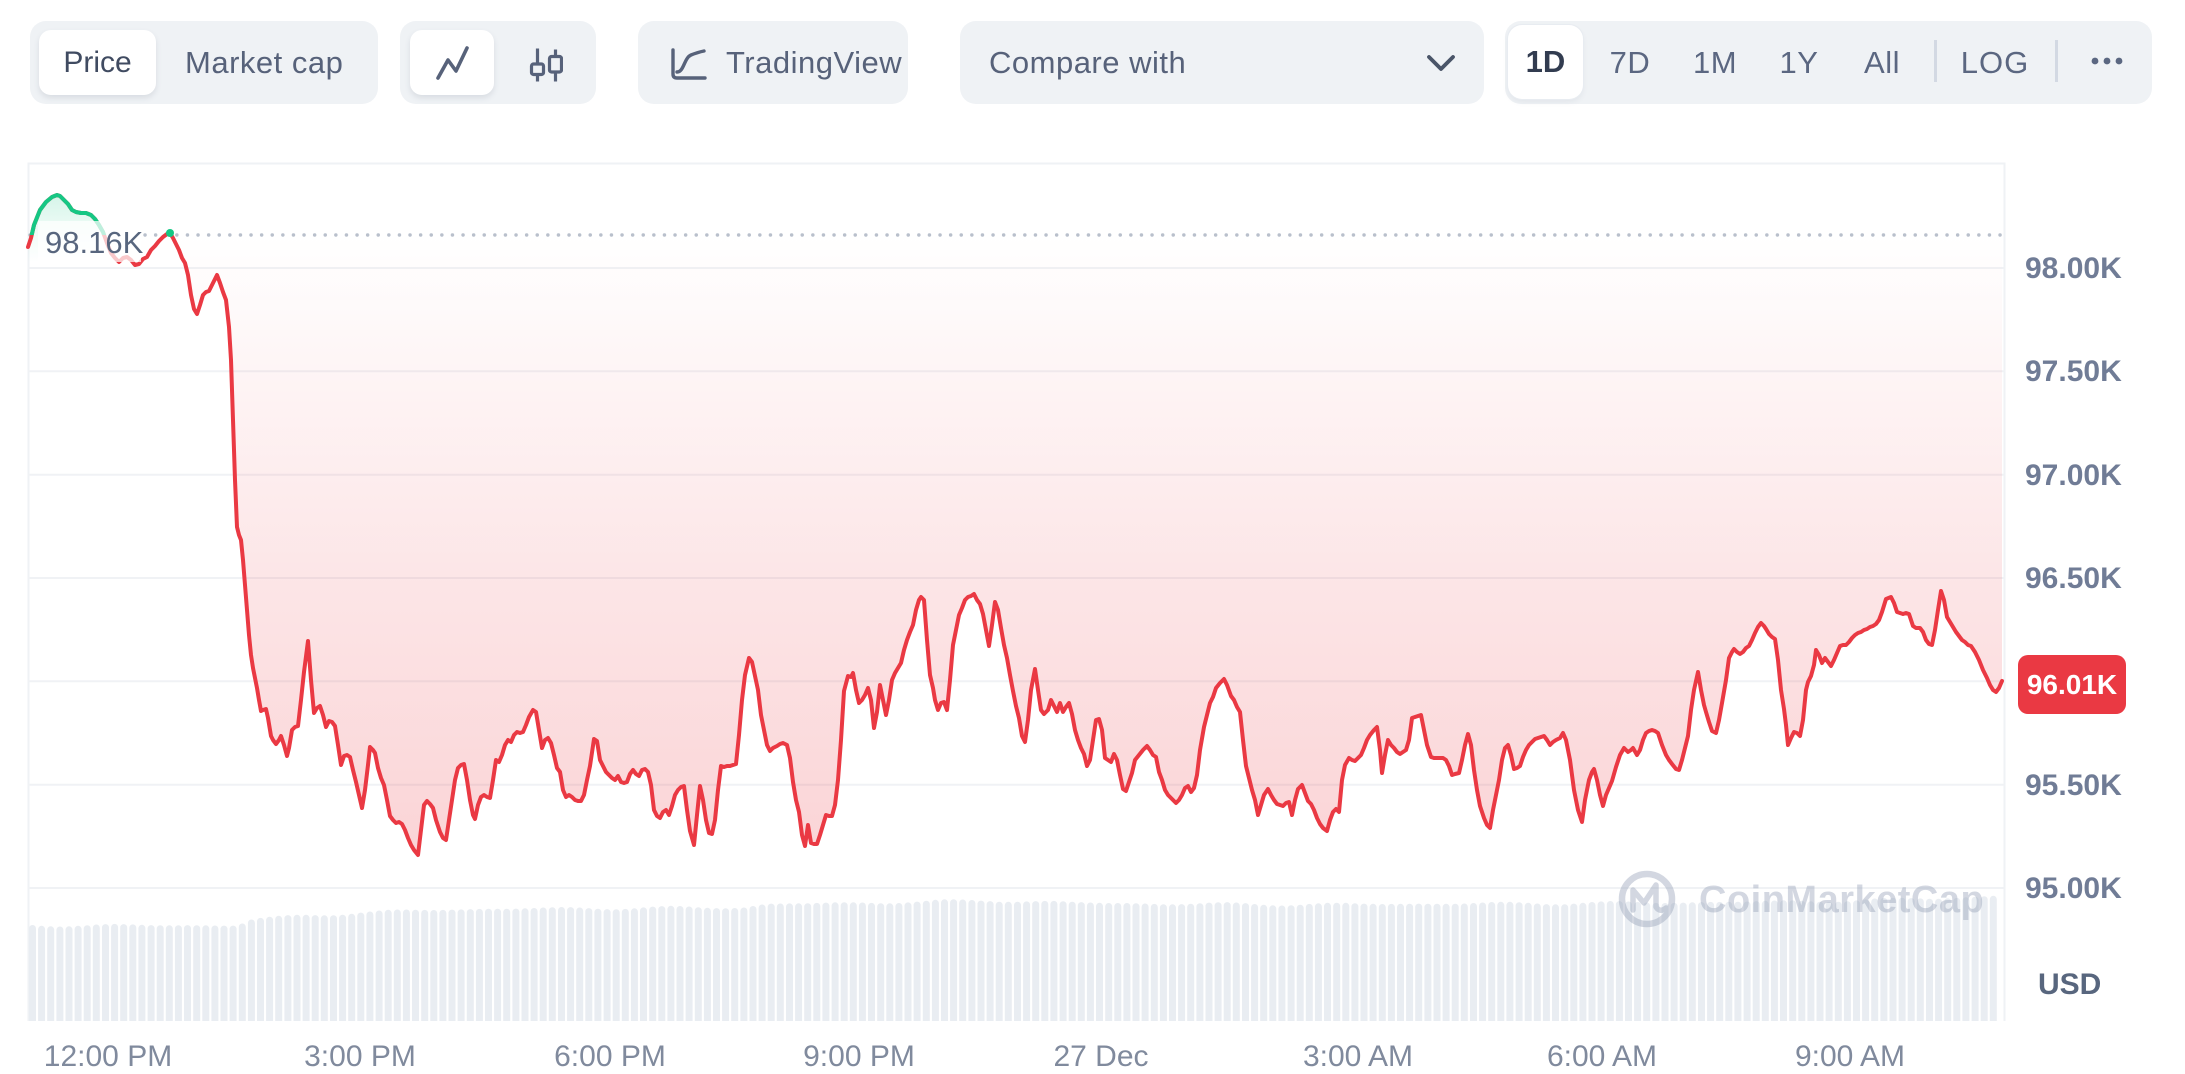 Image resolution: width=2185 pixels, height=1074 pixels. What do you see at coordinates (2069, 984) in the screenshot?
I see `svg-text: USD` at bounding box center [2069, 984].